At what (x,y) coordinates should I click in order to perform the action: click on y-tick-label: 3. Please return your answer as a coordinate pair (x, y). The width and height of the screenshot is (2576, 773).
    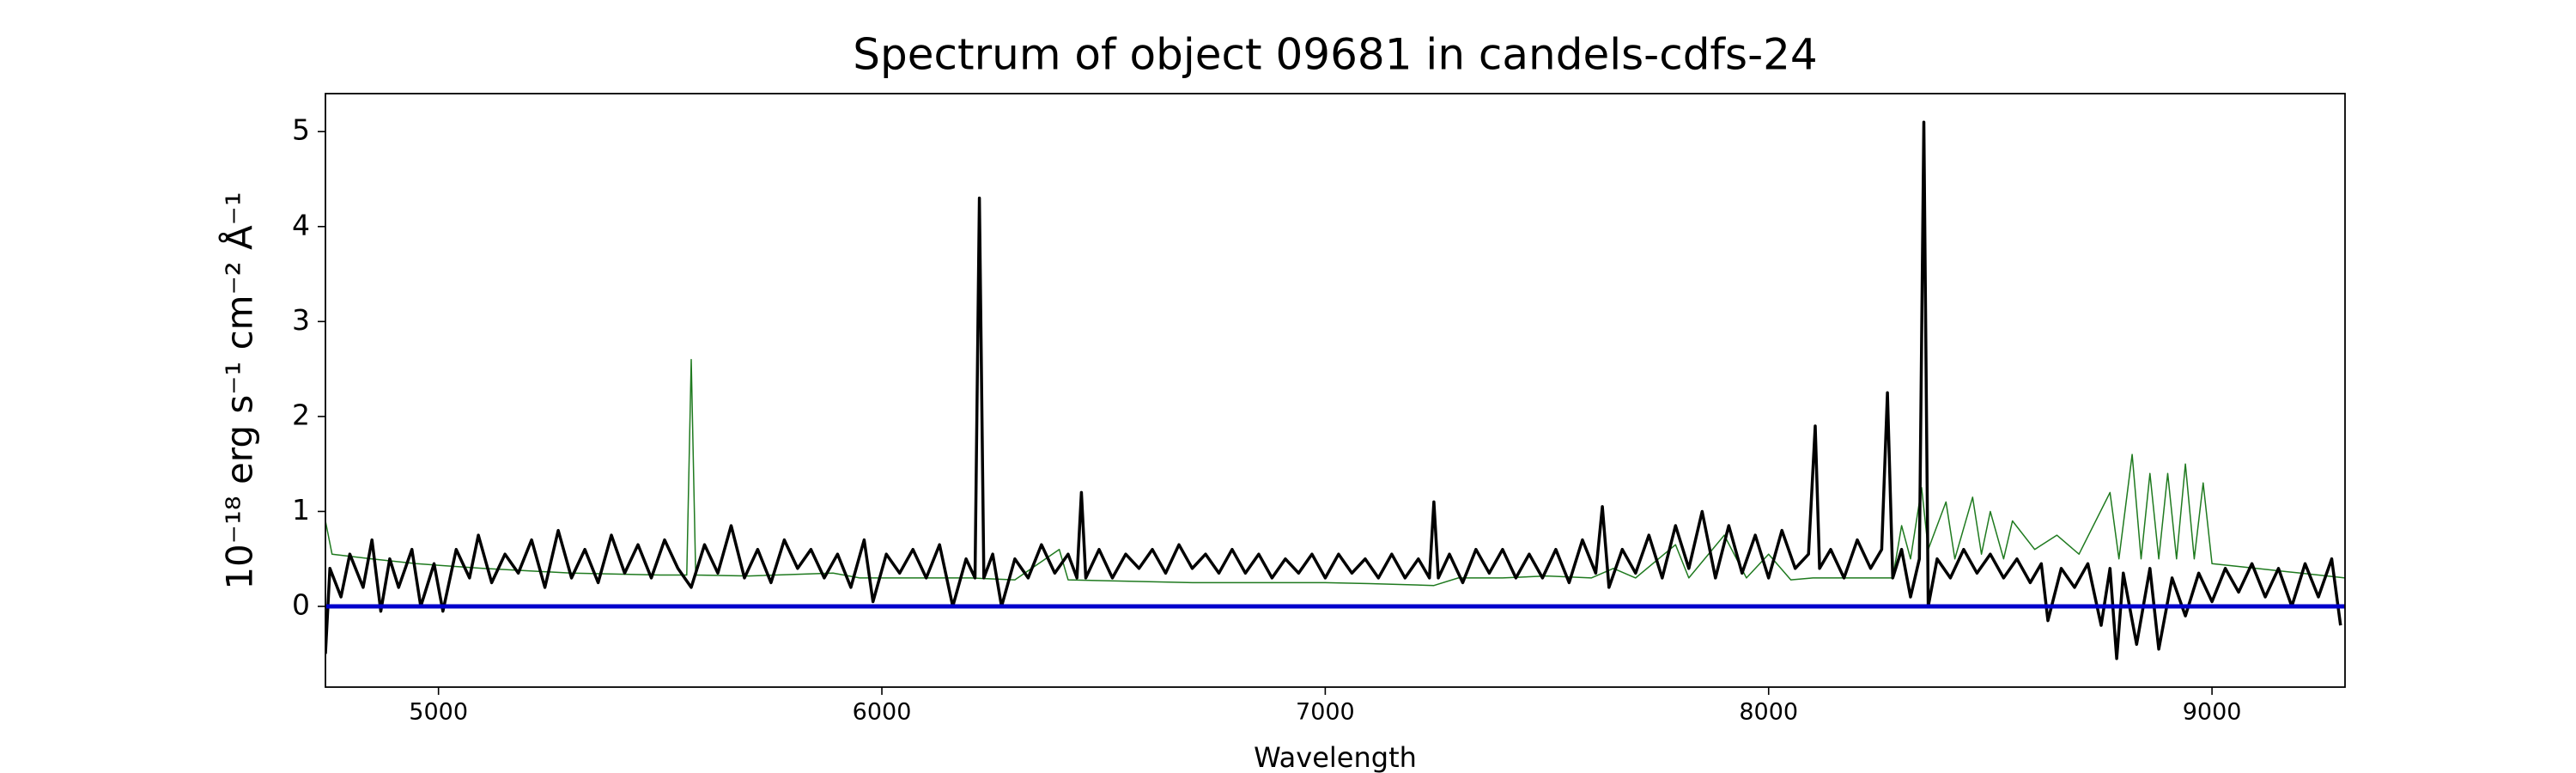
    Looking at the image, I should click on (301, 320).